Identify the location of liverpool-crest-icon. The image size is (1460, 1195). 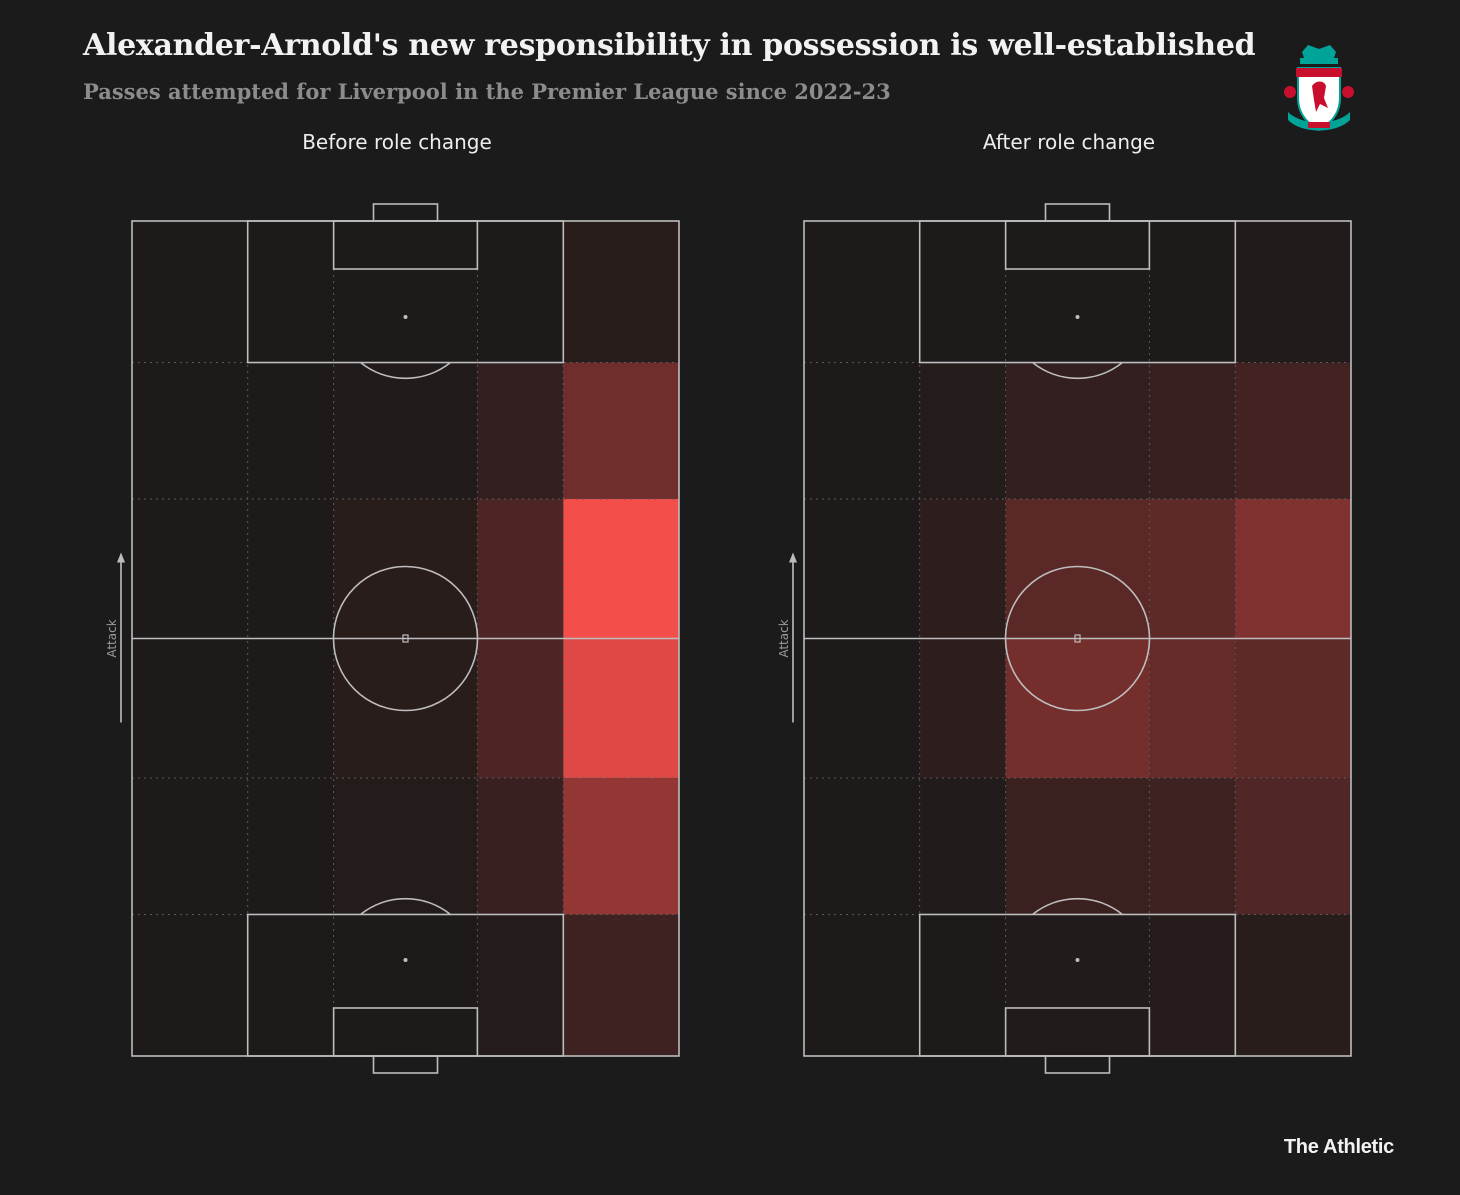
(1319, 88).